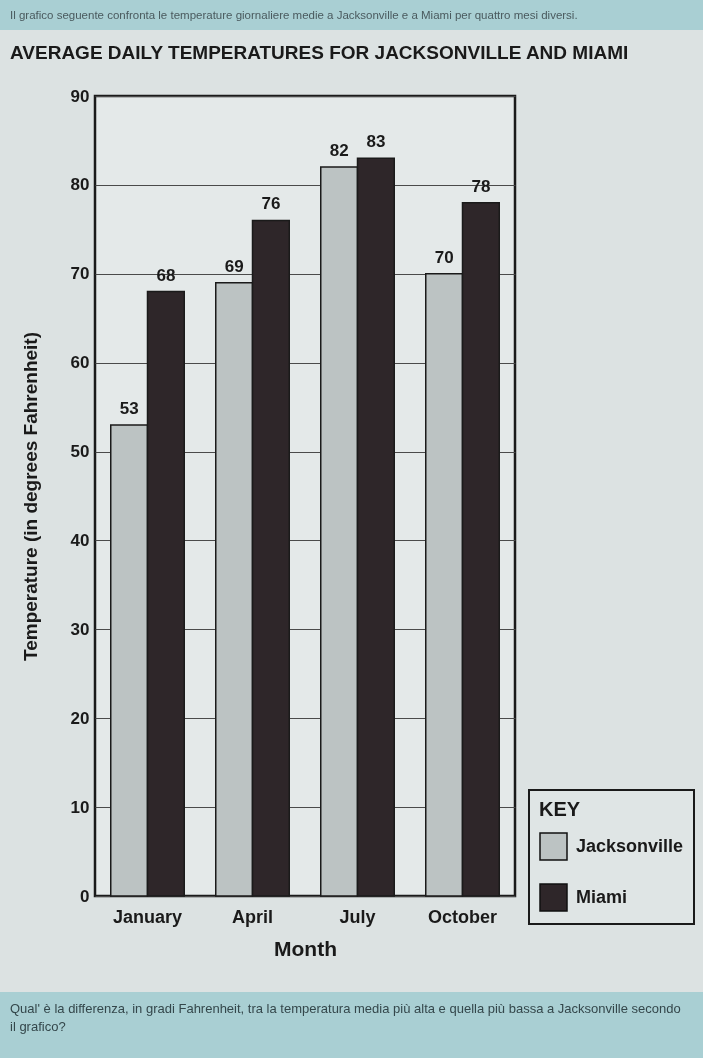  I want to click on legend-title: KEY, so click(560, 809).